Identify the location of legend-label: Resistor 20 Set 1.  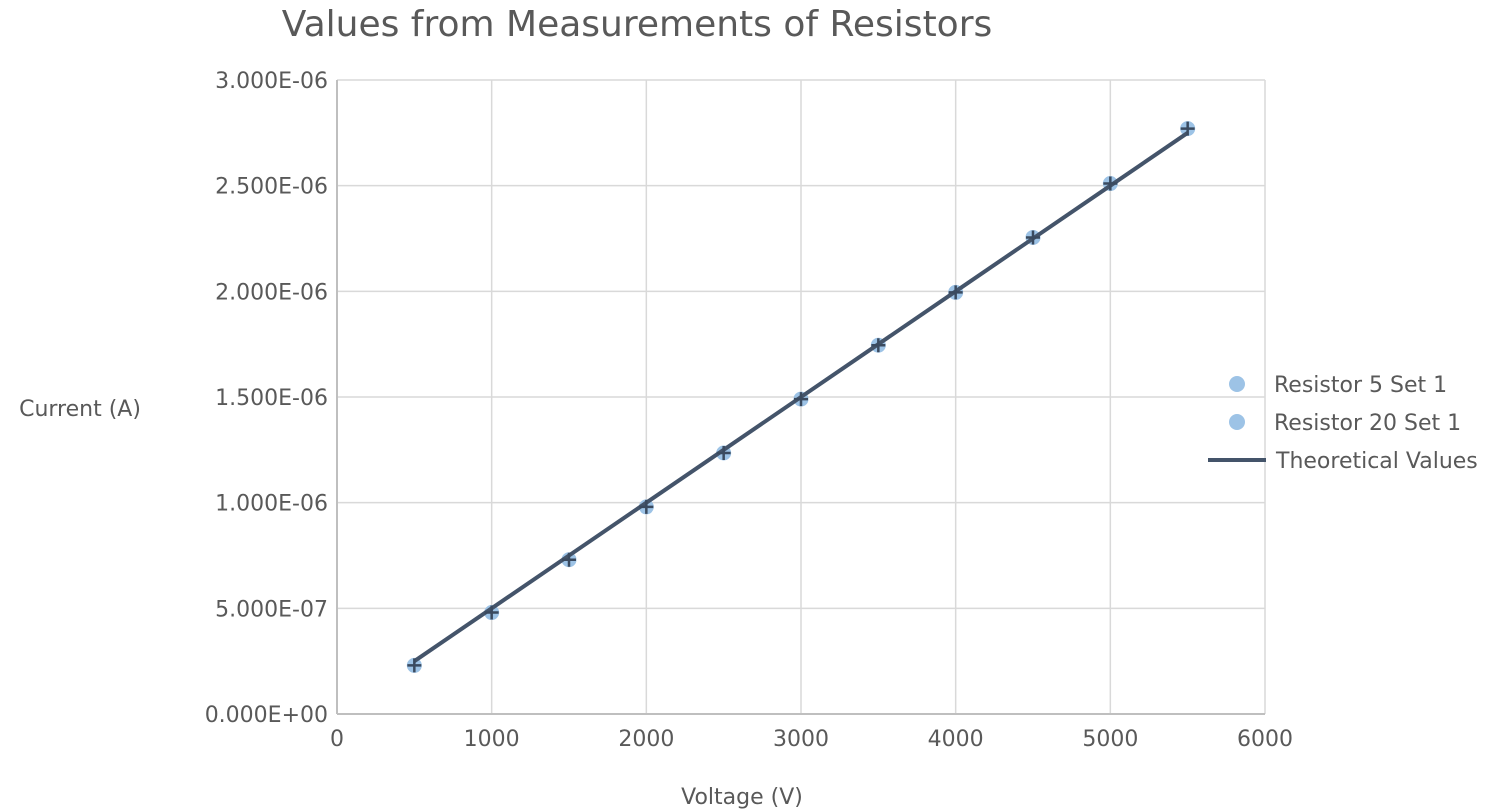
(1367, 423).